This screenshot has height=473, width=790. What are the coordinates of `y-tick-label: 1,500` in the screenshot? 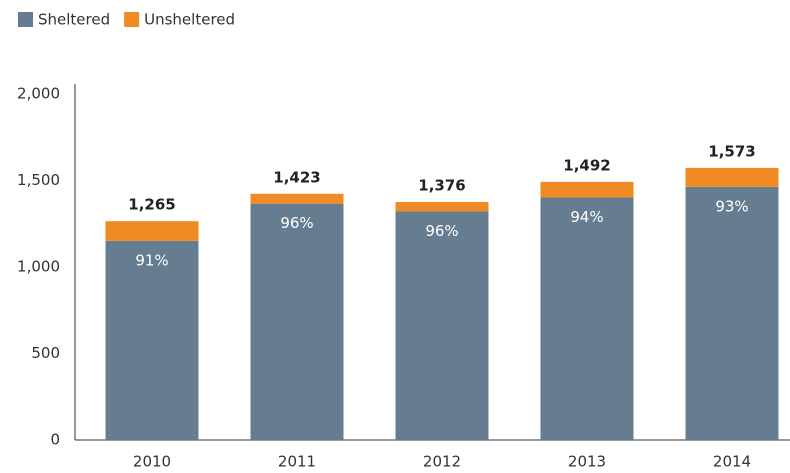 It's located at (38, 180).